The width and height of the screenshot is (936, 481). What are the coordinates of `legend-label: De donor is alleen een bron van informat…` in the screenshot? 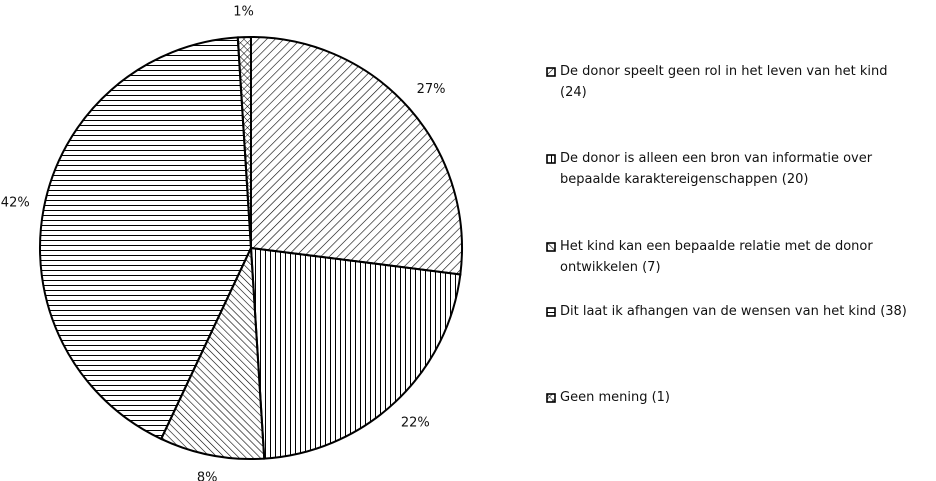 It's located at (716, 169).